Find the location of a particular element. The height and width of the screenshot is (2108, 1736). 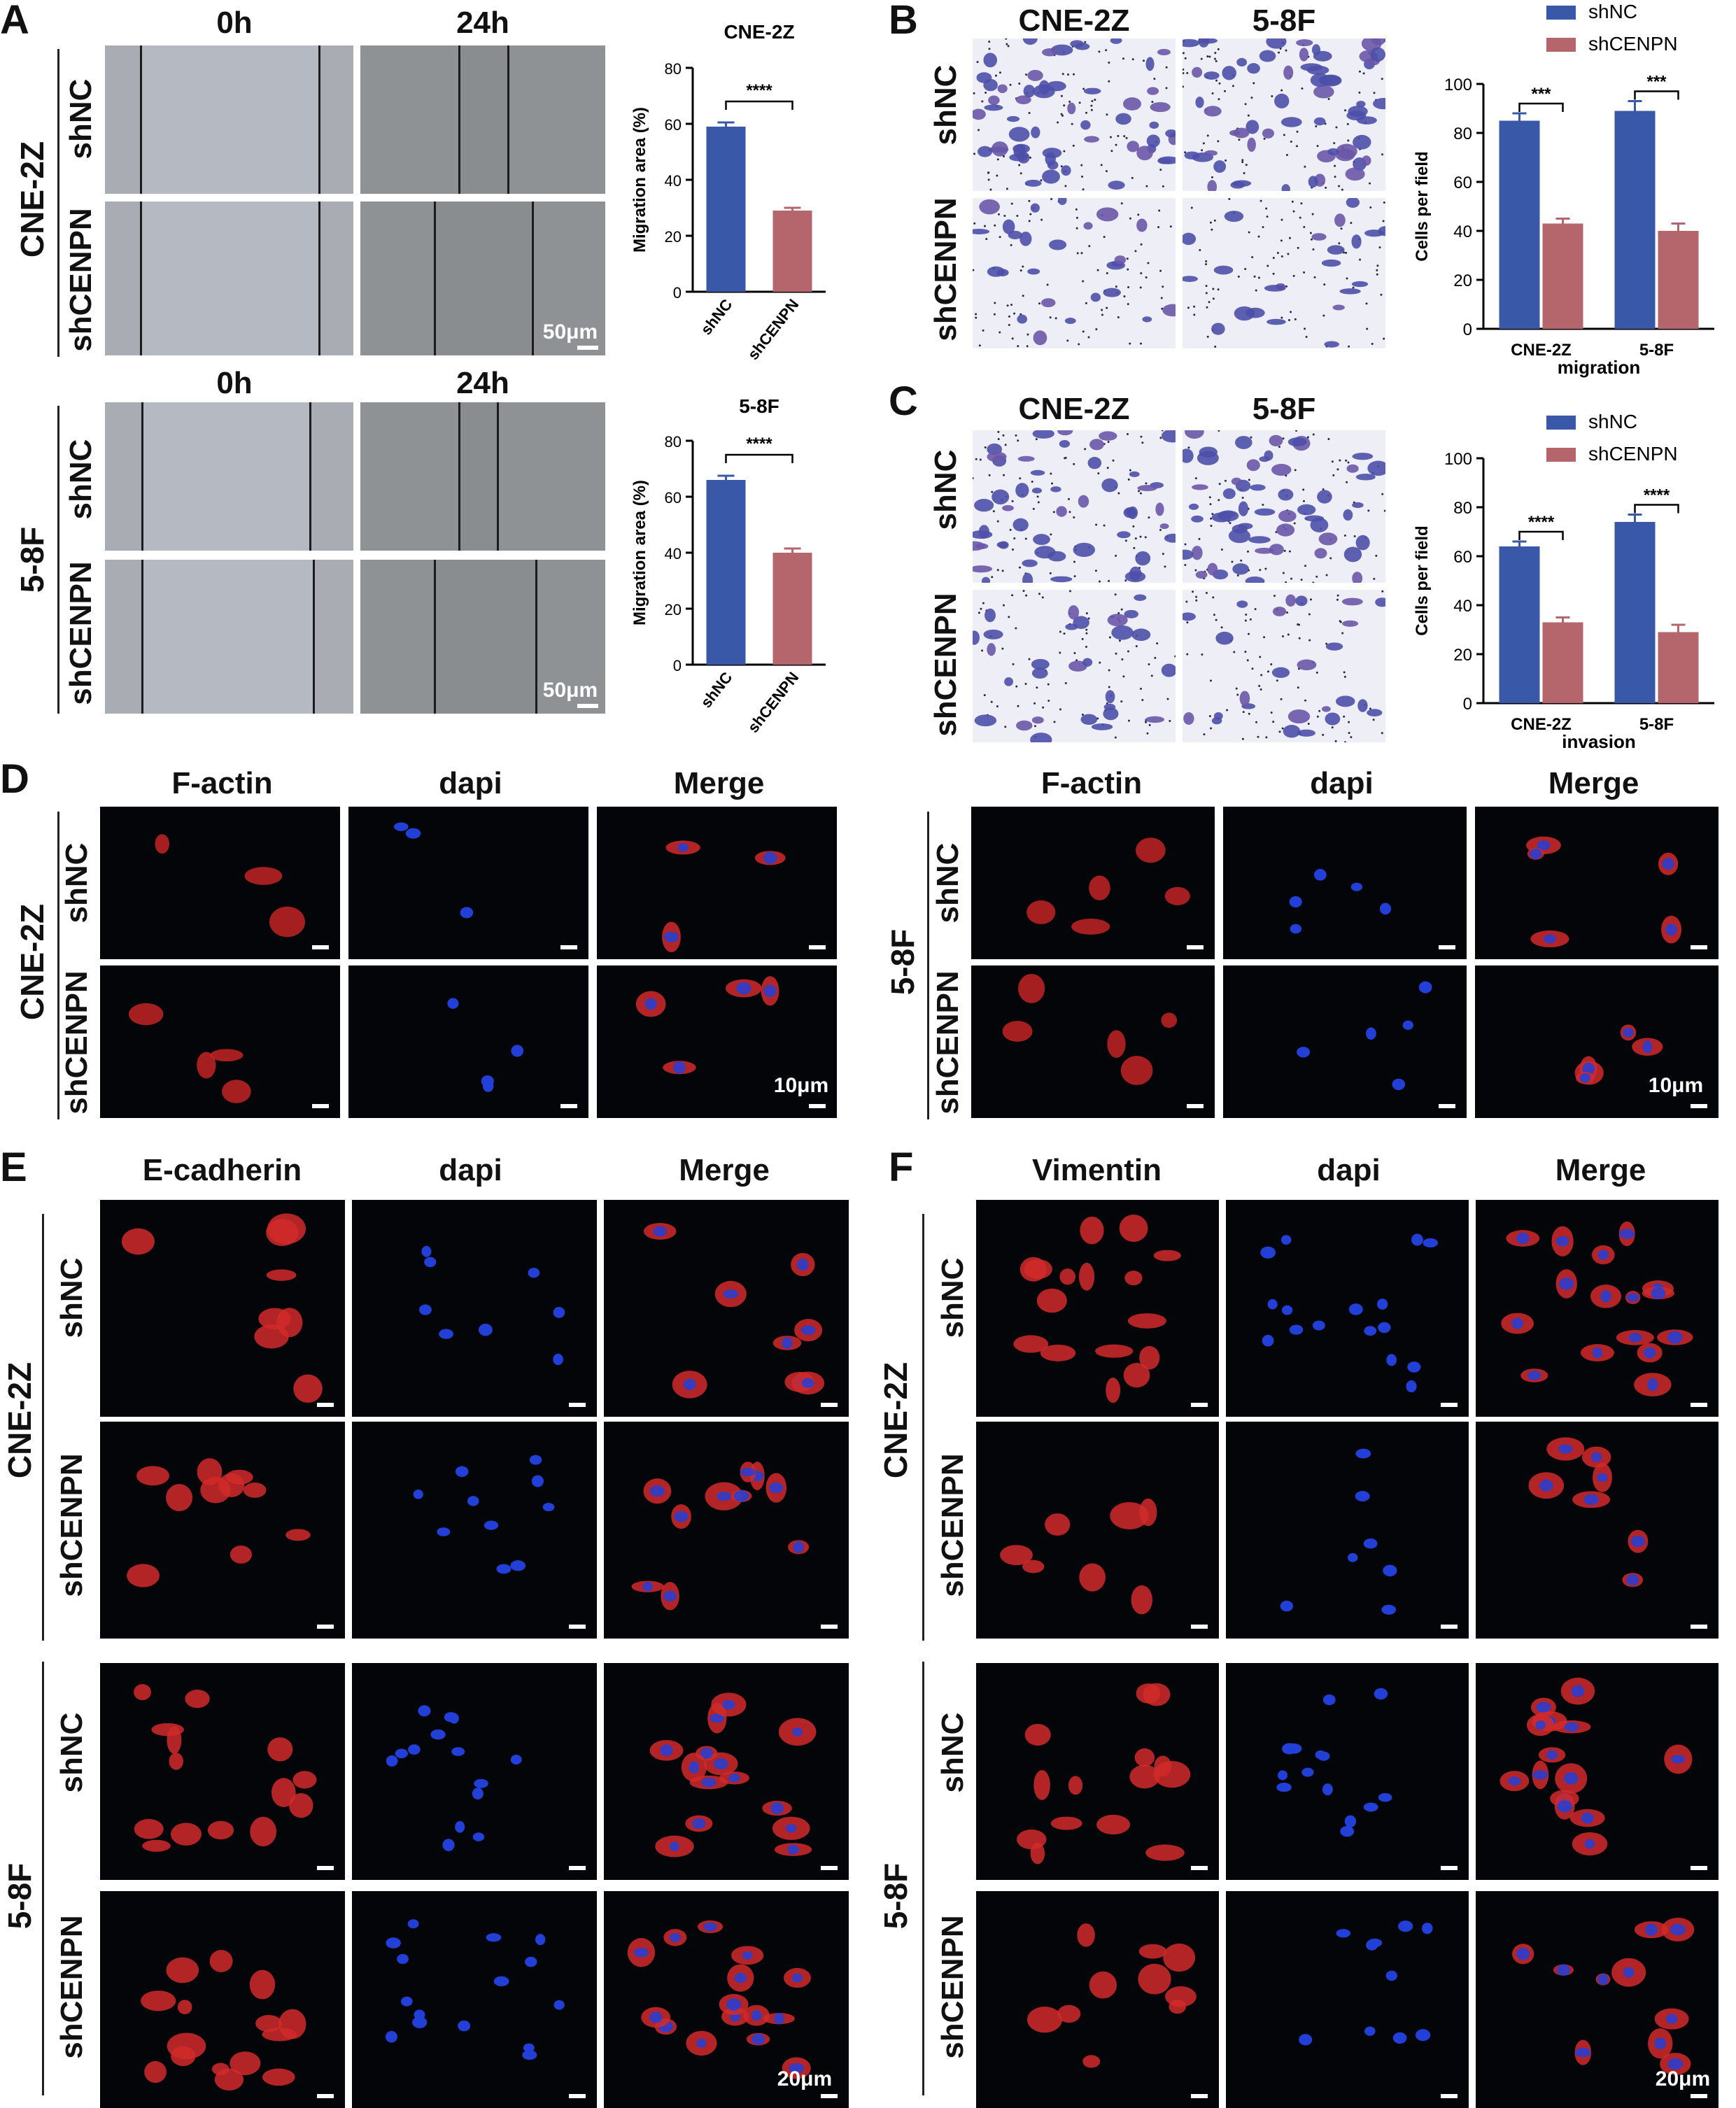

fluorescence-signal is located at coordinates (1366, 1983).